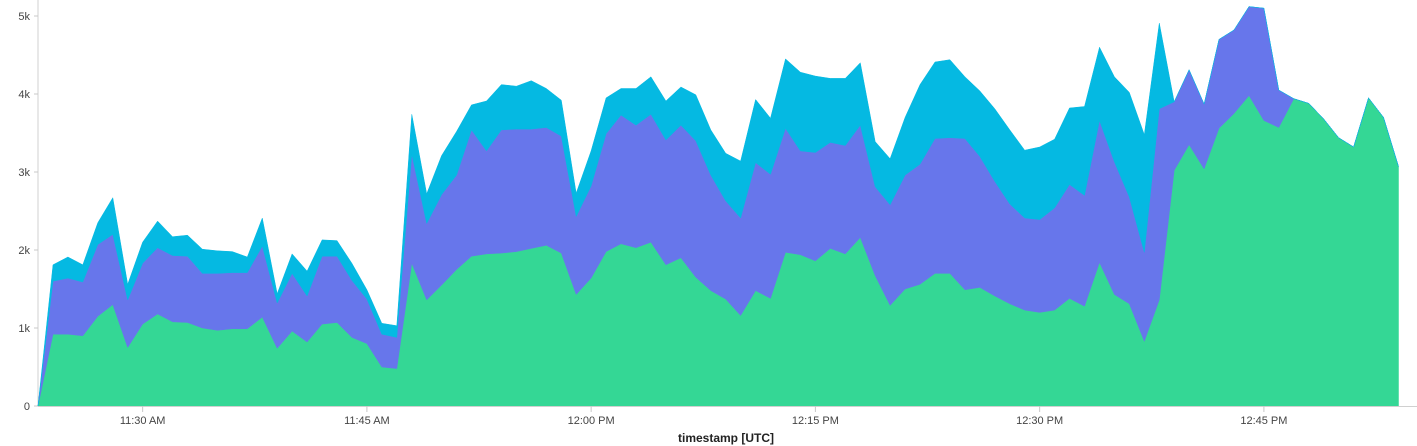 This screenshot has height=446, width=1417. Describe the element at coordinates (24, 17) in the screenshot. I see `y-tick-label: 5k` at that location.